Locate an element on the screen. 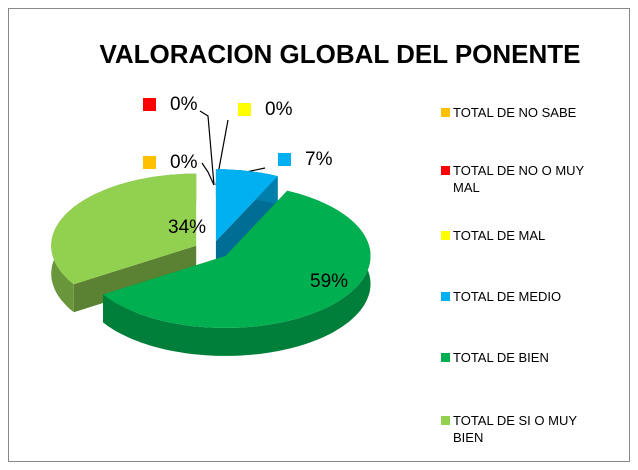 This screenshot has width=638, height=470. legend-label: TOTAL DE BIEN is located at coordinates (501, 357).